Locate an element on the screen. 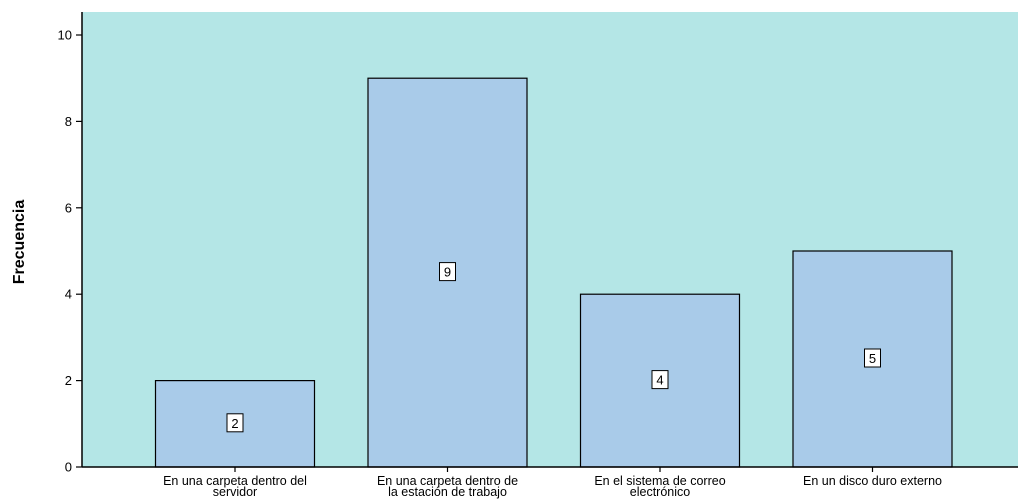 The image size is (1021, 503). x-tick-label: En una carpeta dentro del servidor is located at coordinates (235, 486).